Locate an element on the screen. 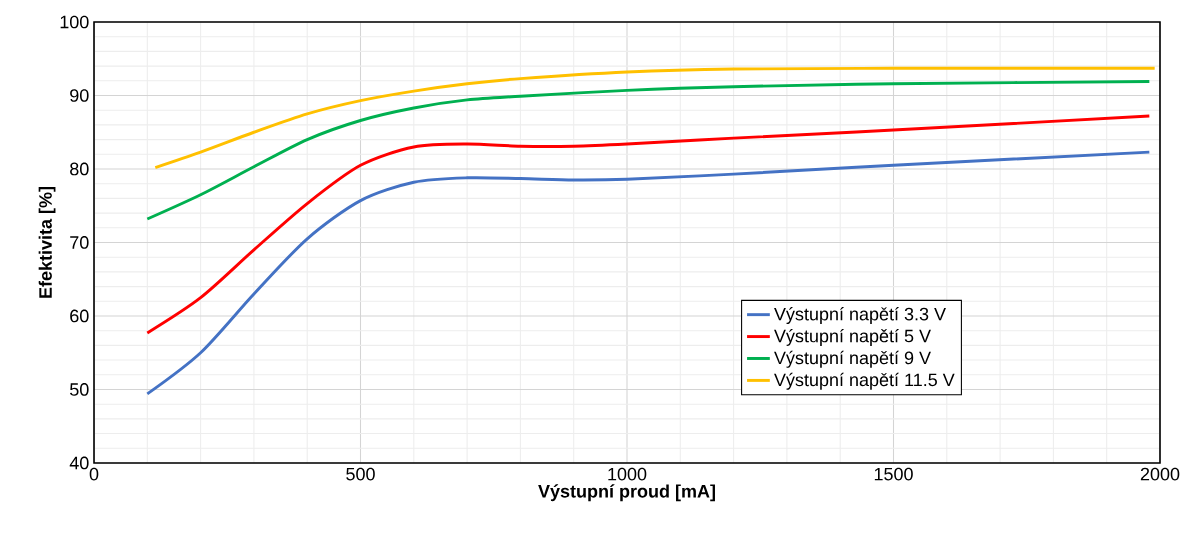  legend-label: Výstupní napětí 11.5 V is located at coordinates (864, 381).